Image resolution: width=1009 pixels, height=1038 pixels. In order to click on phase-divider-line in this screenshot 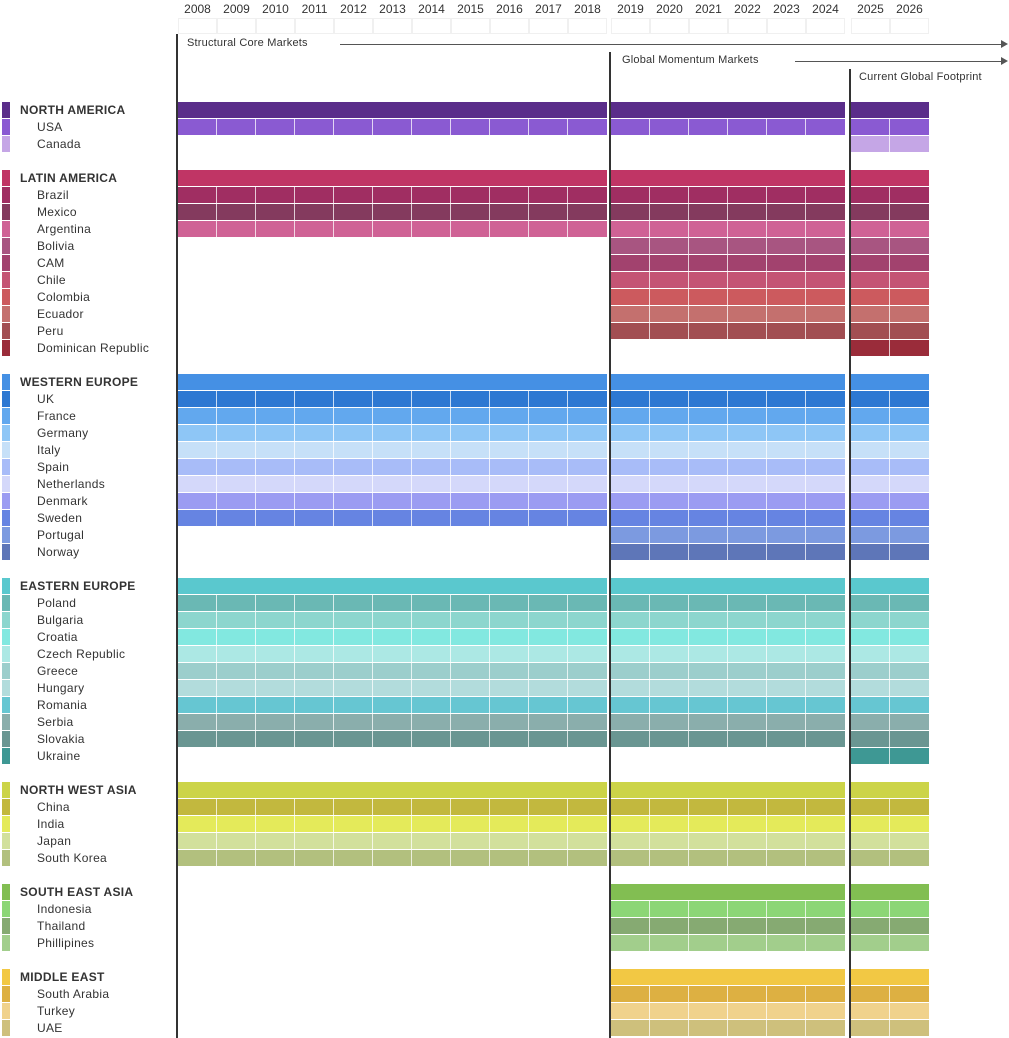, I will do `click(610, 545)`.